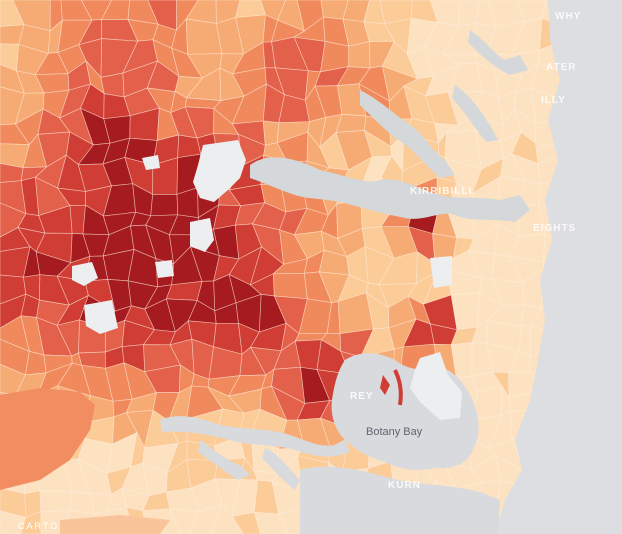 The width and height of the screenshot is (622, 534). I want to click on place-label-illy: ILLY, so click(553, 100).